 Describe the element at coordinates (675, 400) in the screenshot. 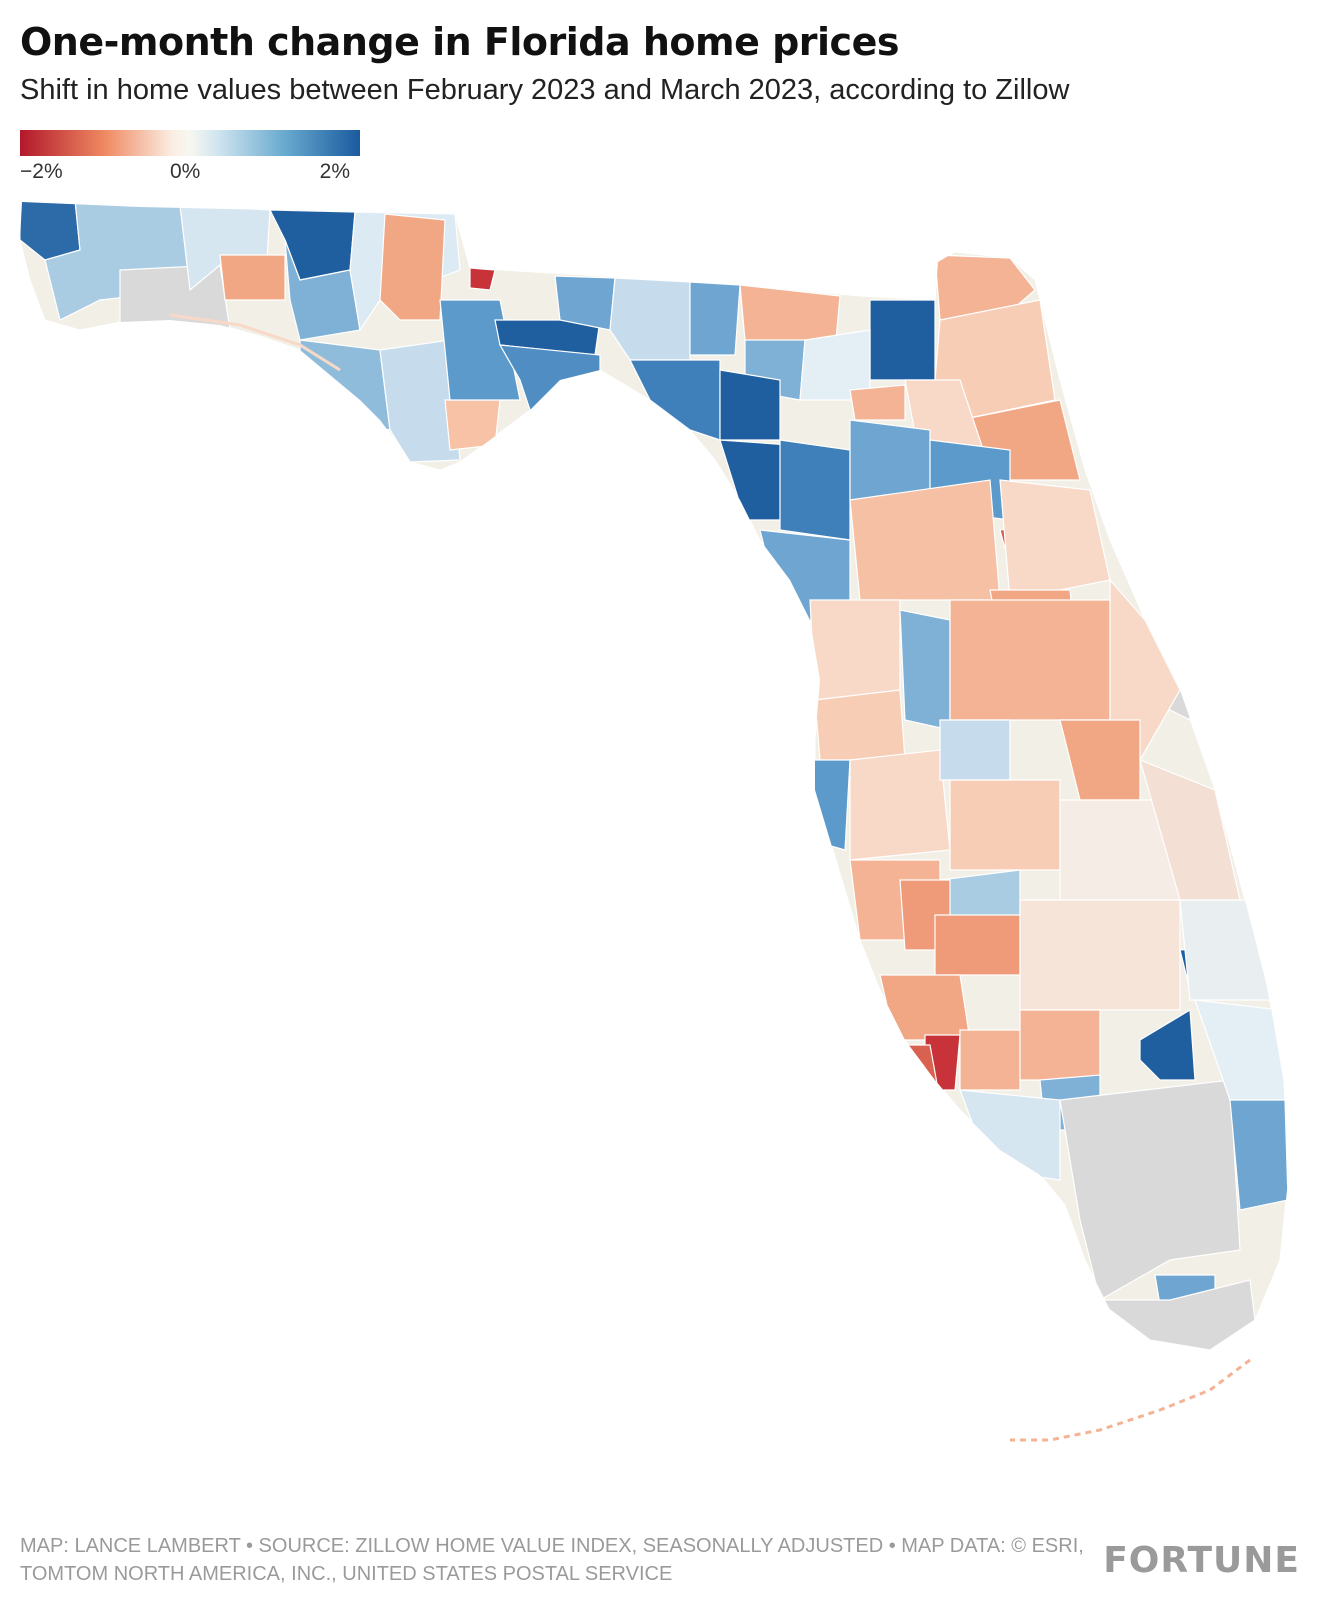

I see `region-taylor-blue` at that location.